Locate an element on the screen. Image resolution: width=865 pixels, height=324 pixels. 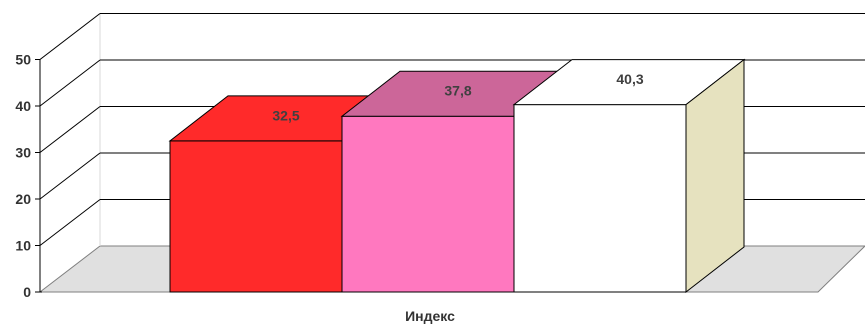
y-tick-label: 40 is located at coordinates (23, 106).